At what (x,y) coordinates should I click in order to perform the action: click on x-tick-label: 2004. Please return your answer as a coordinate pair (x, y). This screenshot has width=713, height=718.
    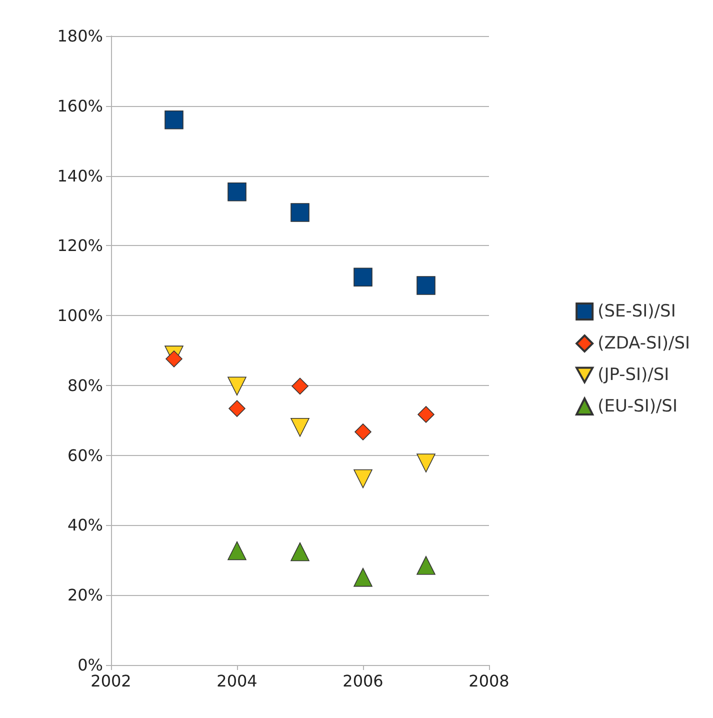
    Looking at the image, I should click on (237, 681).